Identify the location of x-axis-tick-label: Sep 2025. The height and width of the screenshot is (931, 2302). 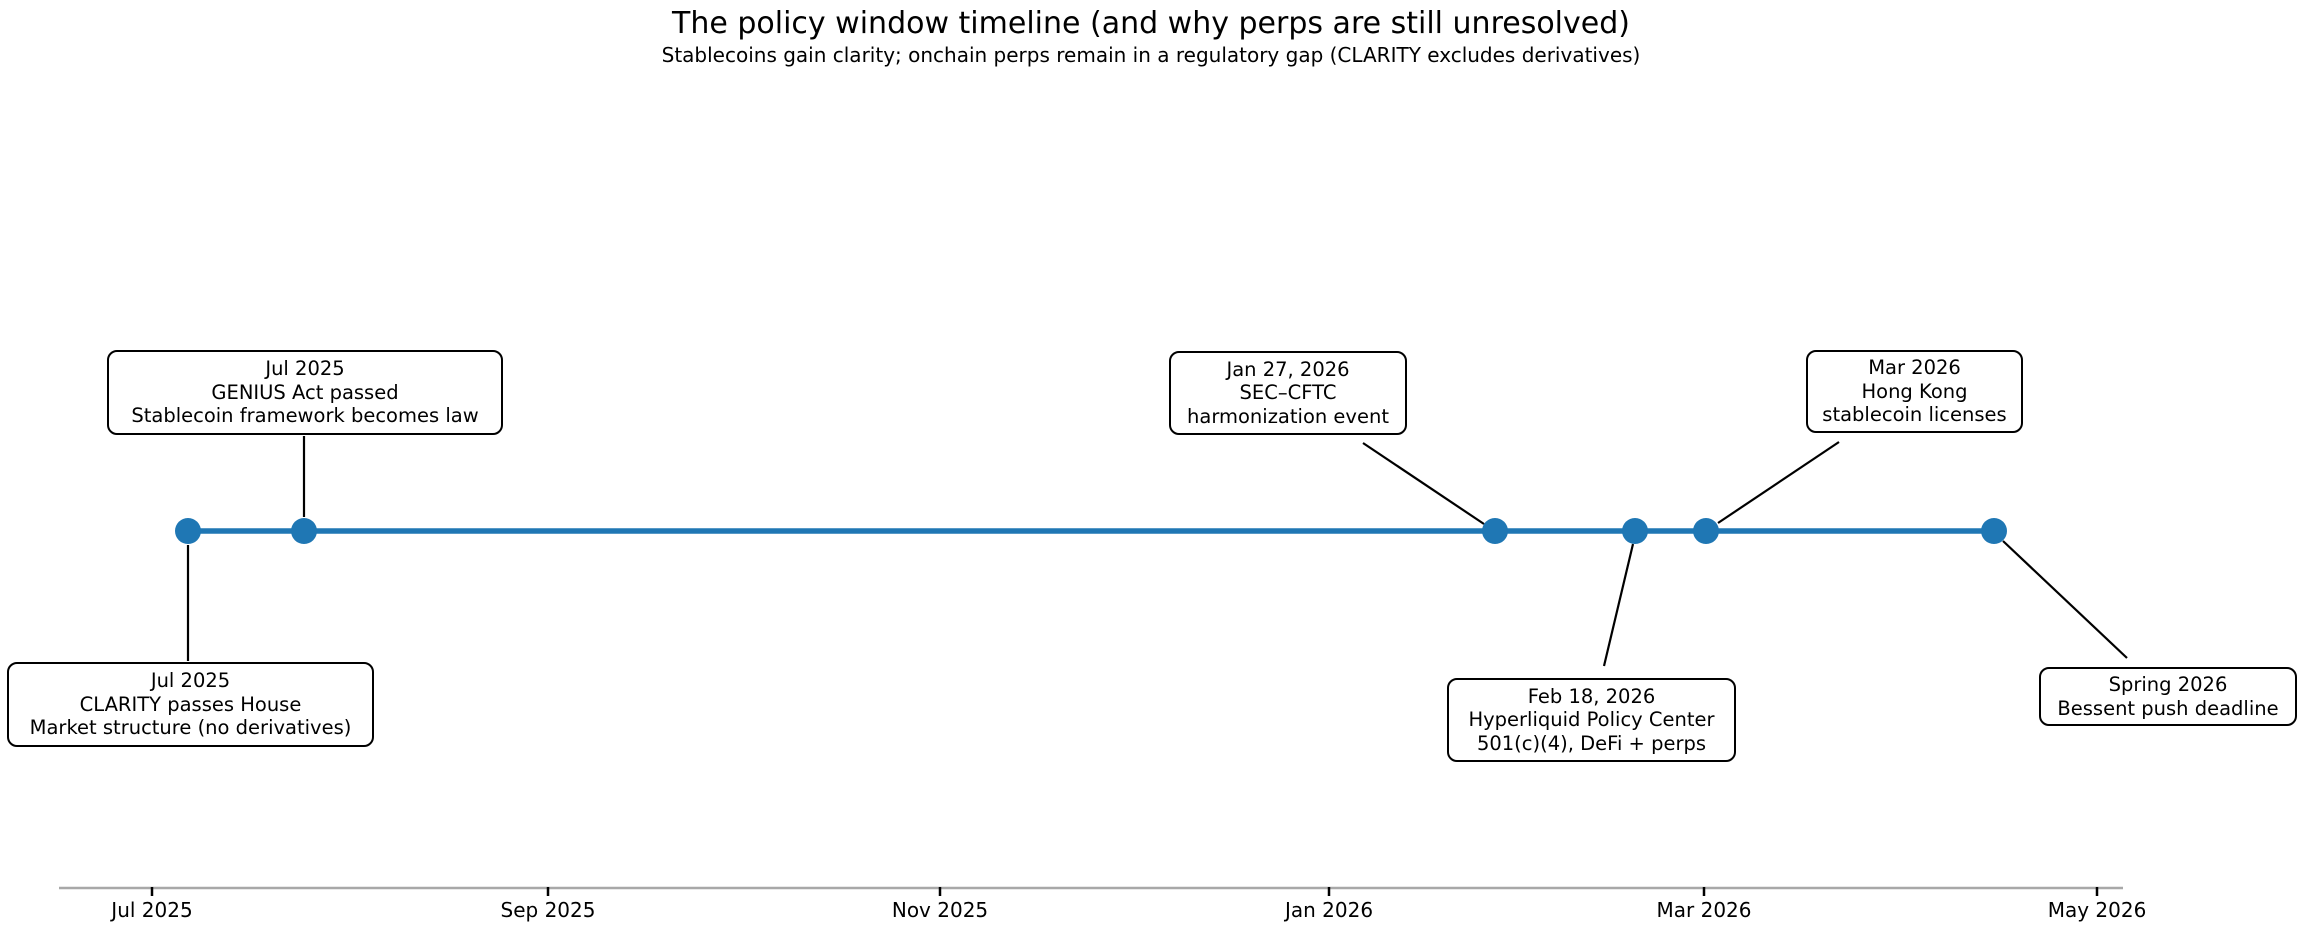
(548, 910).